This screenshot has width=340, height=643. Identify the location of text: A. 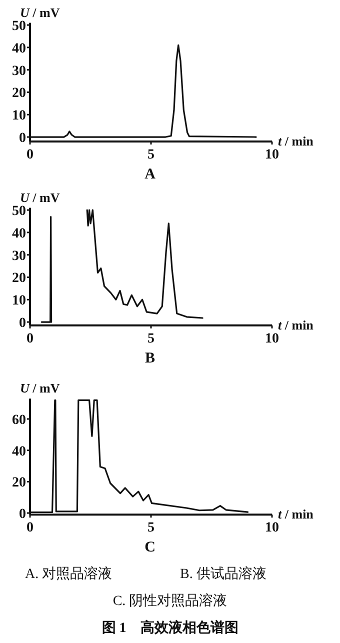
(150, 174).